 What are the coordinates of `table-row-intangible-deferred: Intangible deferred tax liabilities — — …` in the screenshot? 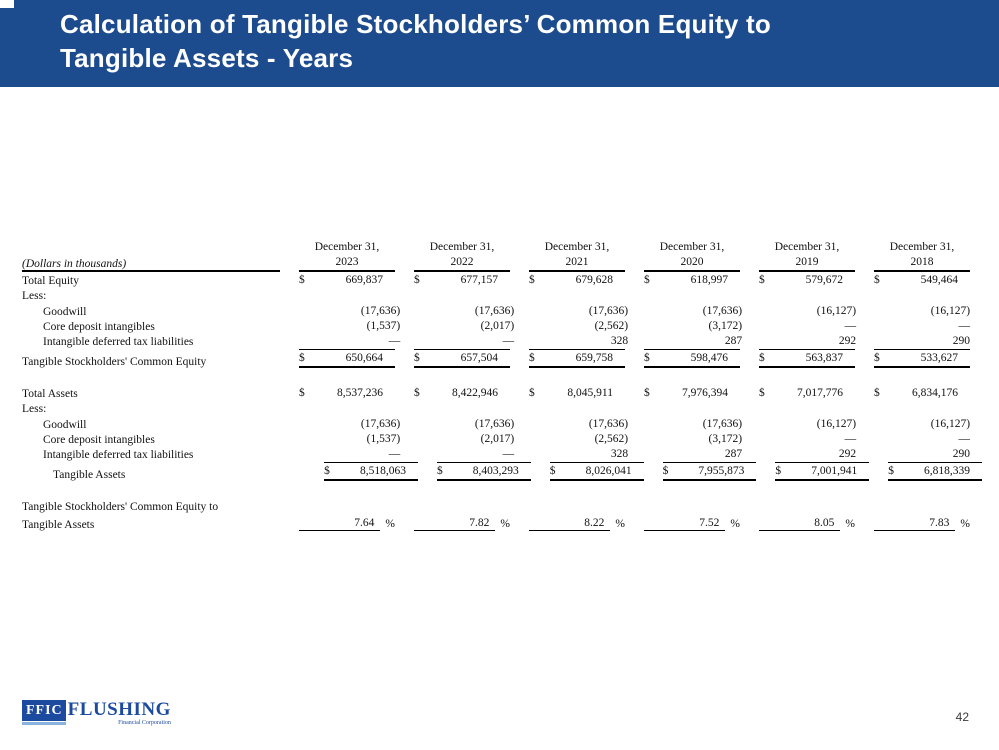 It's located at (502, 340).